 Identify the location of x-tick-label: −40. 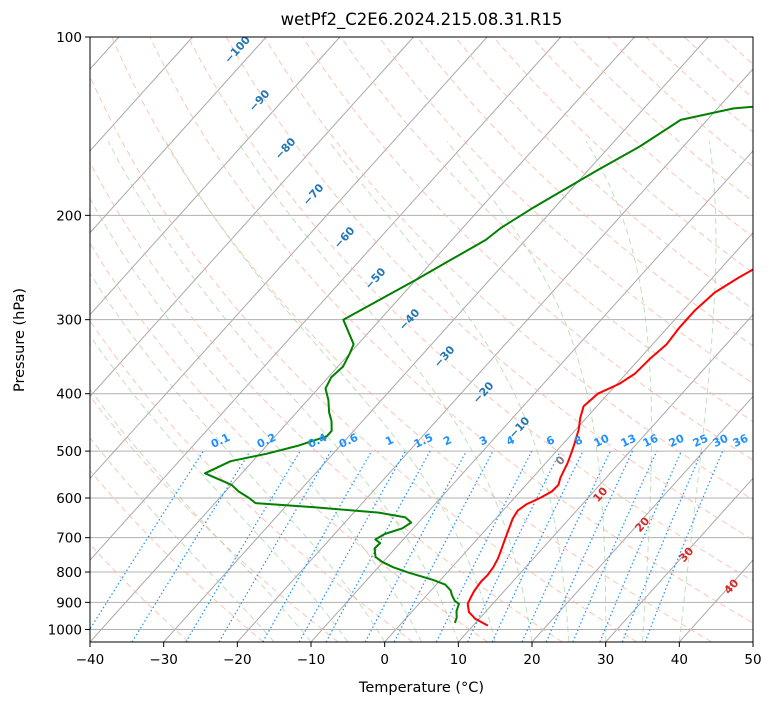
(90, 660).